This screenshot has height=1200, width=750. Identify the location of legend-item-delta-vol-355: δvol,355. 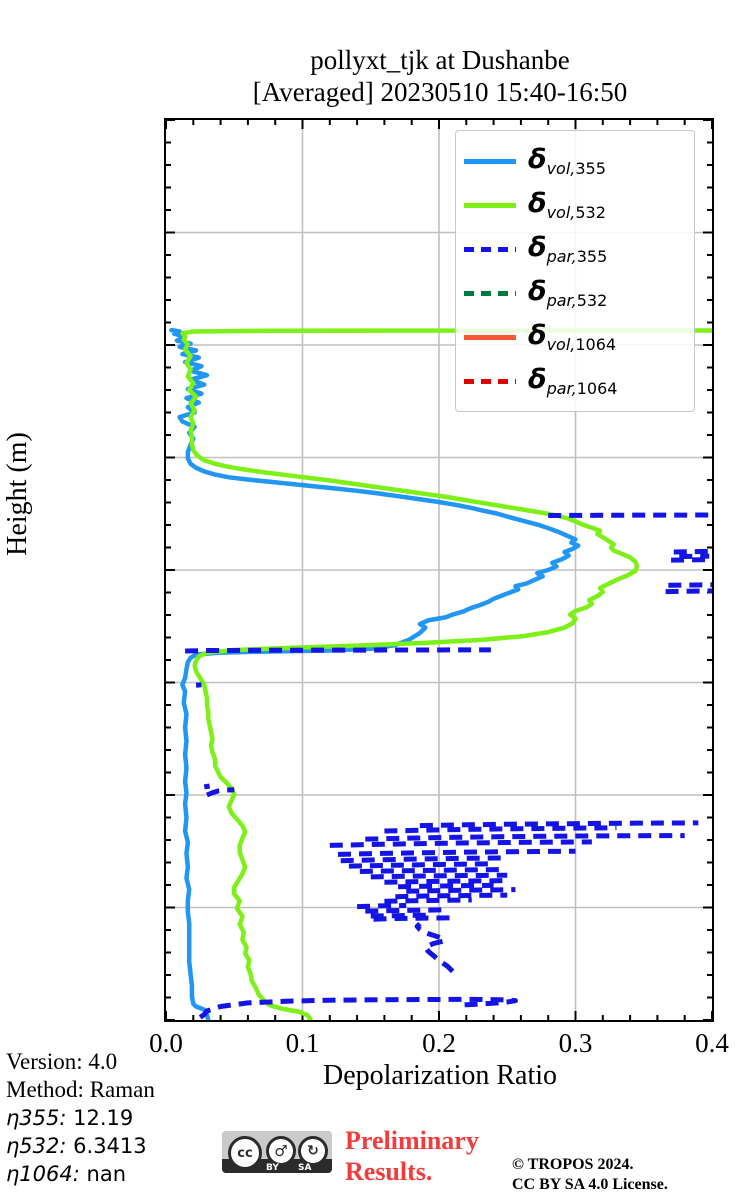
(575, 161).